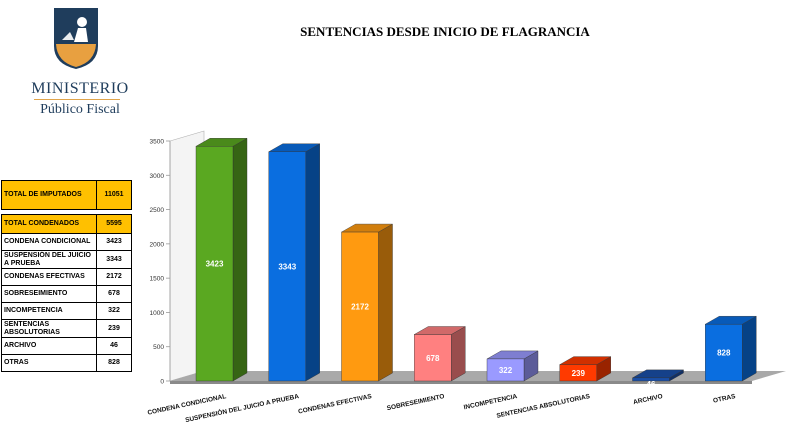 The image size is (790, 441). What do you see at coordinates (157, 210) in the screenshot?
I see `y-tick-label: 2500` at bounding box center [157, 210].